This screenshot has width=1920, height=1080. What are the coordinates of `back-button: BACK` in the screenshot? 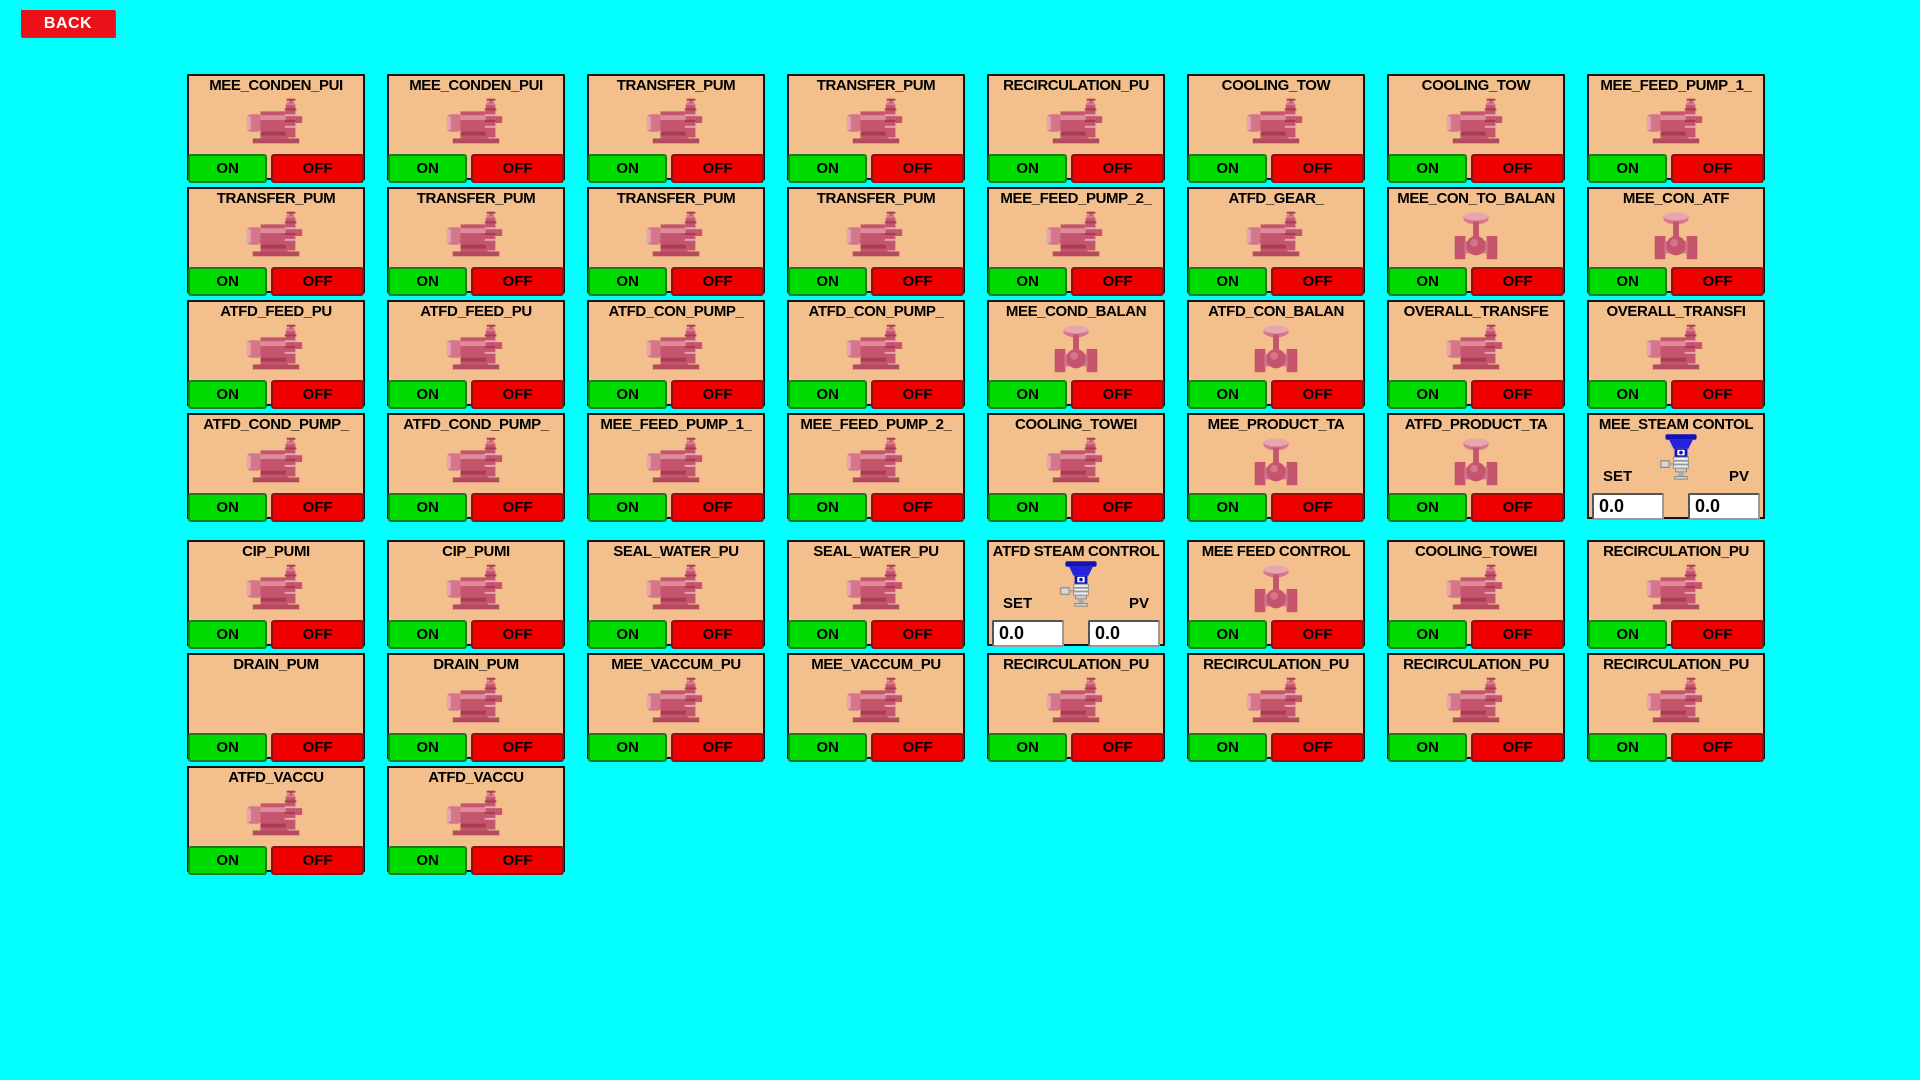 It's located at (68, 23).